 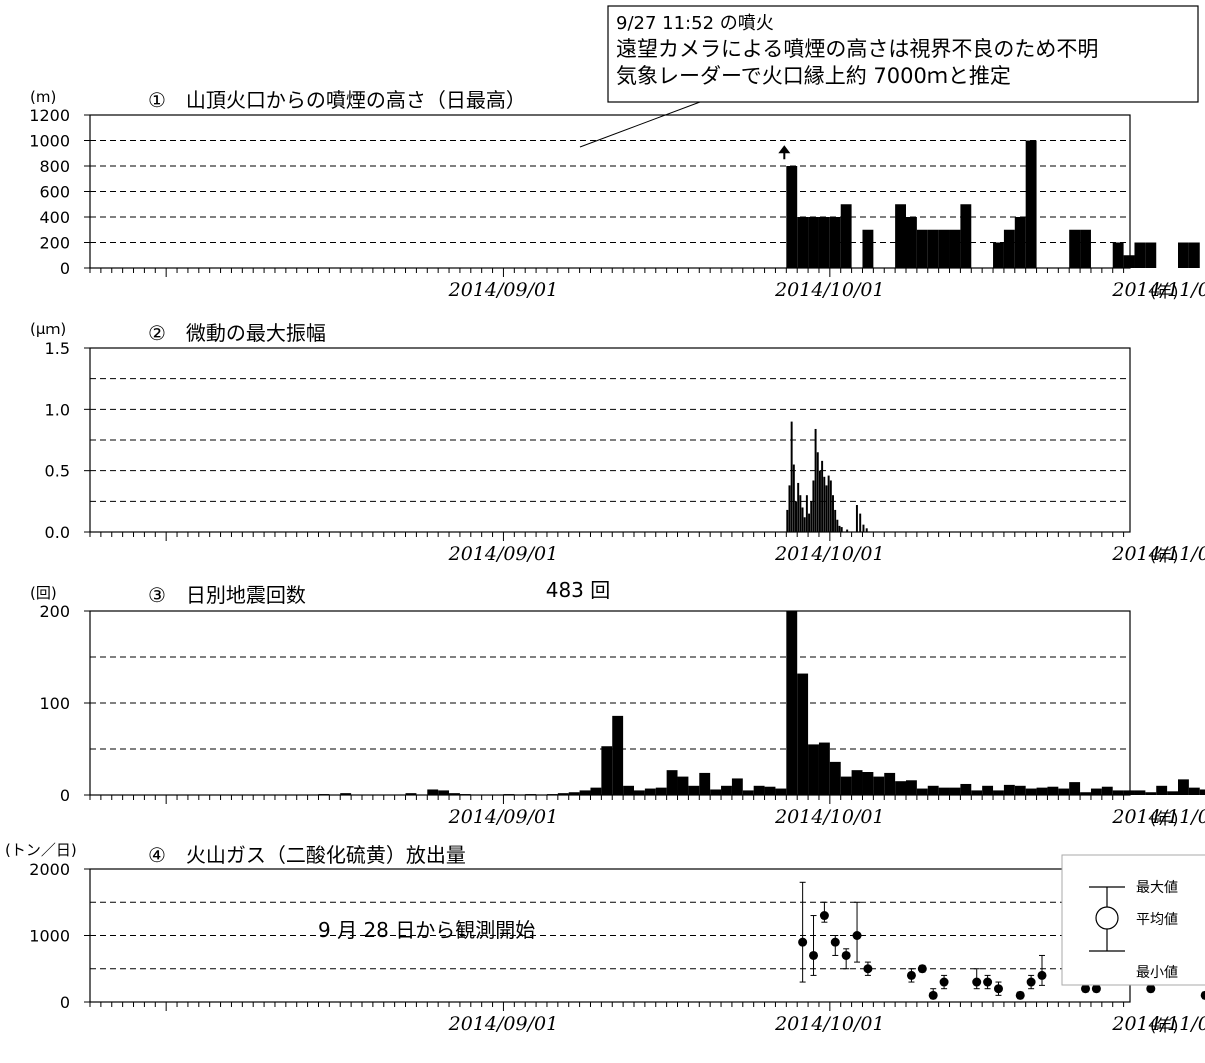 I want to click on y-tick-label: 1000, so click(x=49, y=141).